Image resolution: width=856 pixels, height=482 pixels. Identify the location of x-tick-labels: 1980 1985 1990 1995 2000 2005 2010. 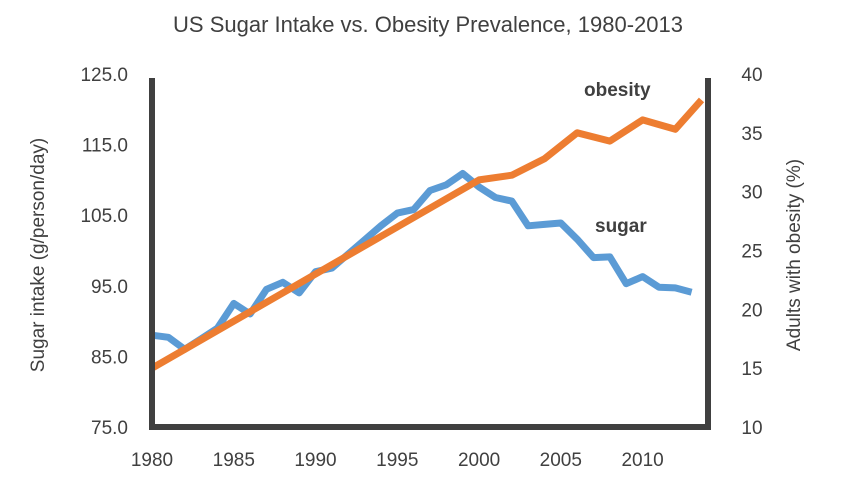
(397, 460).